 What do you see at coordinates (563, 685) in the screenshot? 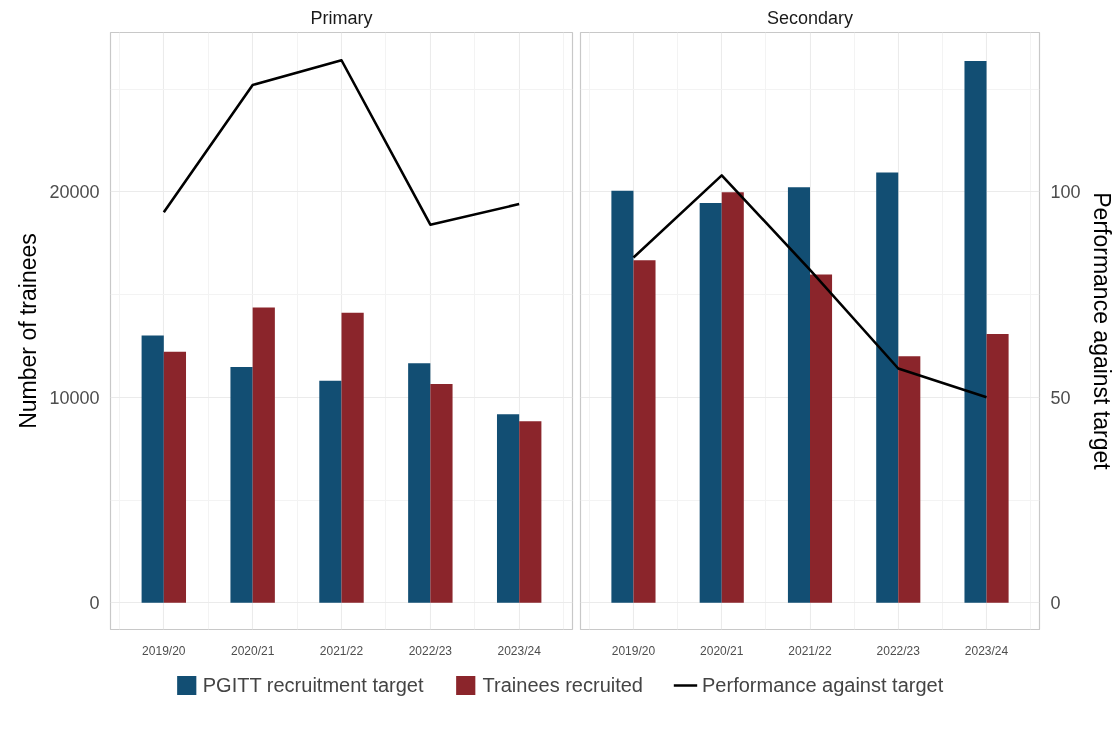
I see `legend-label: Trainees recruited` at bounding box center [563, 685].